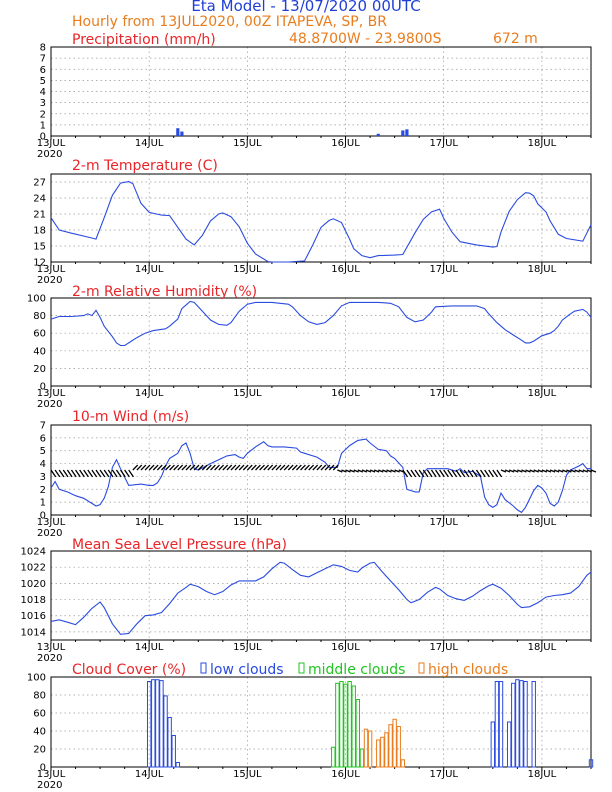 This screenshot has width=612, height=792. What do you see at coordinates (43, 48) in the screenshot?
I see `y-tick-label: 8` at bounding box center [43, 48].